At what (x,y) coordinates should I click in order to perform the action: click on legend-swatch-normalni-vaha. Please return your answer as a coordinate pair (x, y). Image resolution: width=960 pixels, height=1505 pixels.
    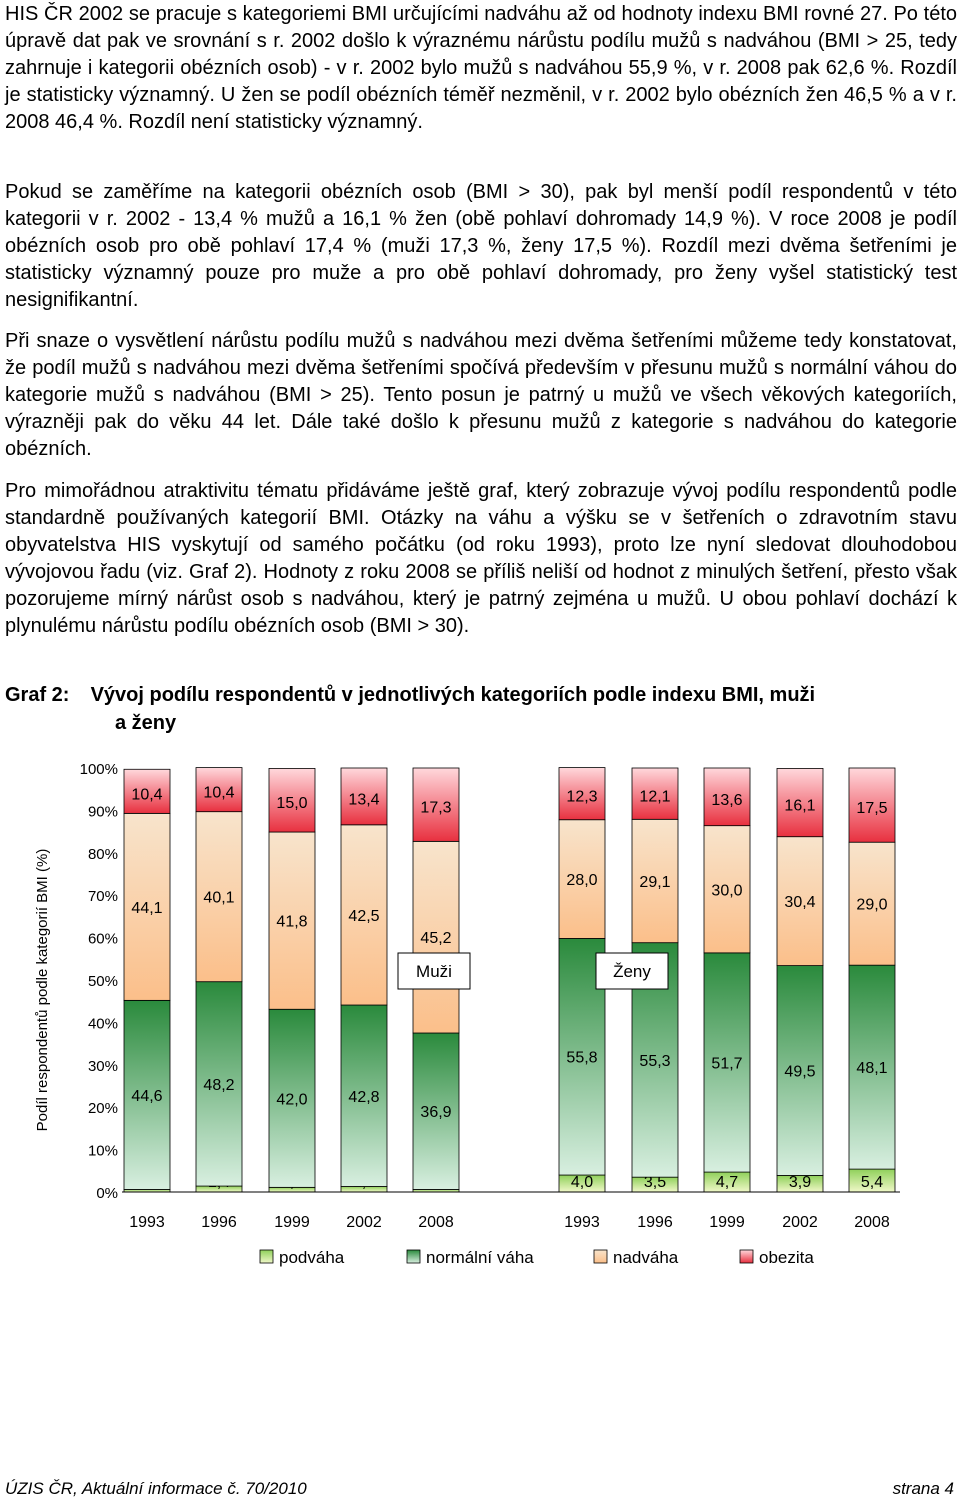
    Looking at the image, I should click on (413, 1256).